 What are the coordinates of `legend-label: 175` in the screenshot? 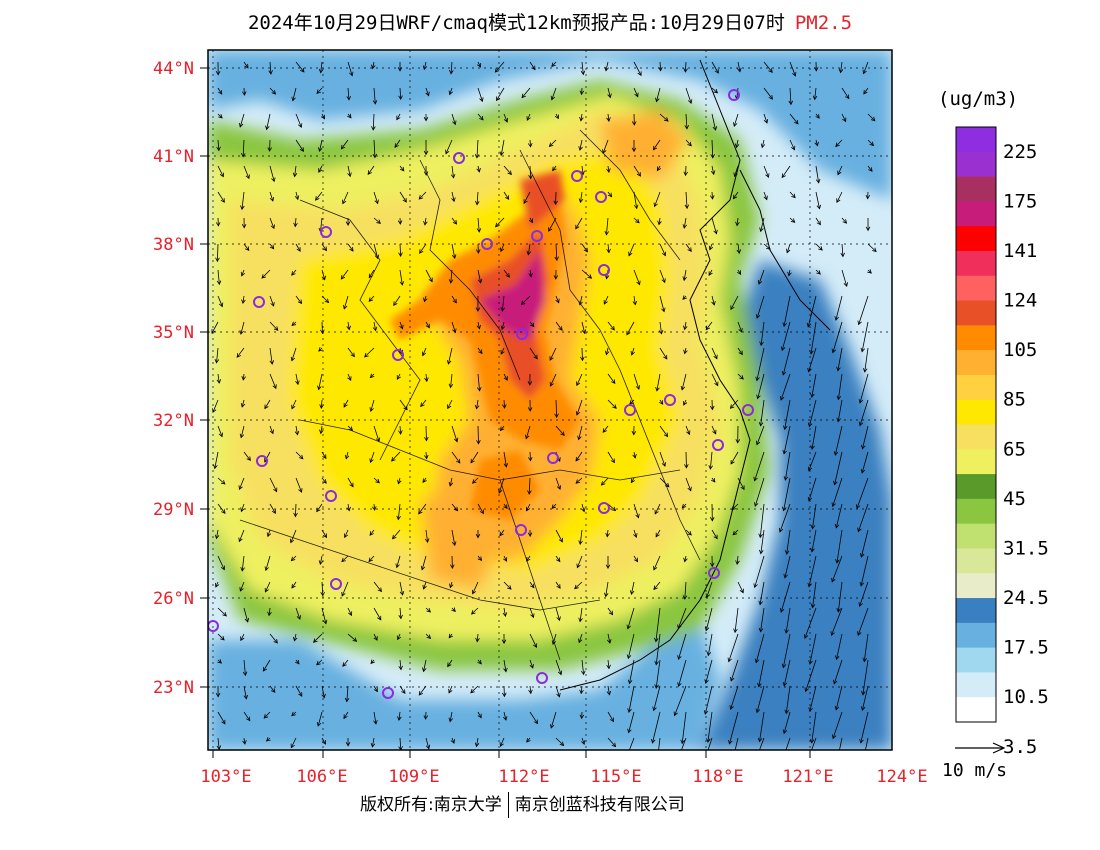 It's located at (1020, 201).